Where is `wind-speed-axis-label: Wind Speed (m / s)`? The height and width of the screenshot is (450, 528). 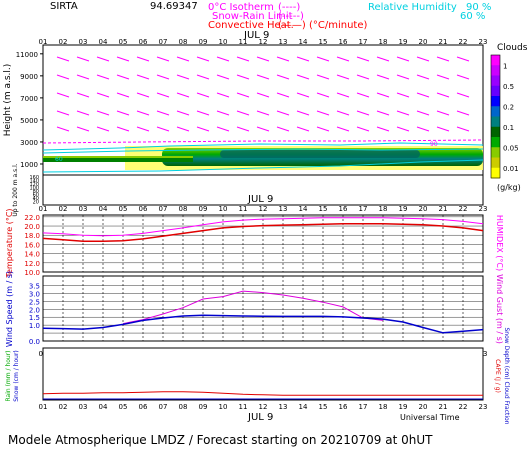 wind-speed-axis-label: Wind Speed (m / s) is located at coordinates (9, 309).